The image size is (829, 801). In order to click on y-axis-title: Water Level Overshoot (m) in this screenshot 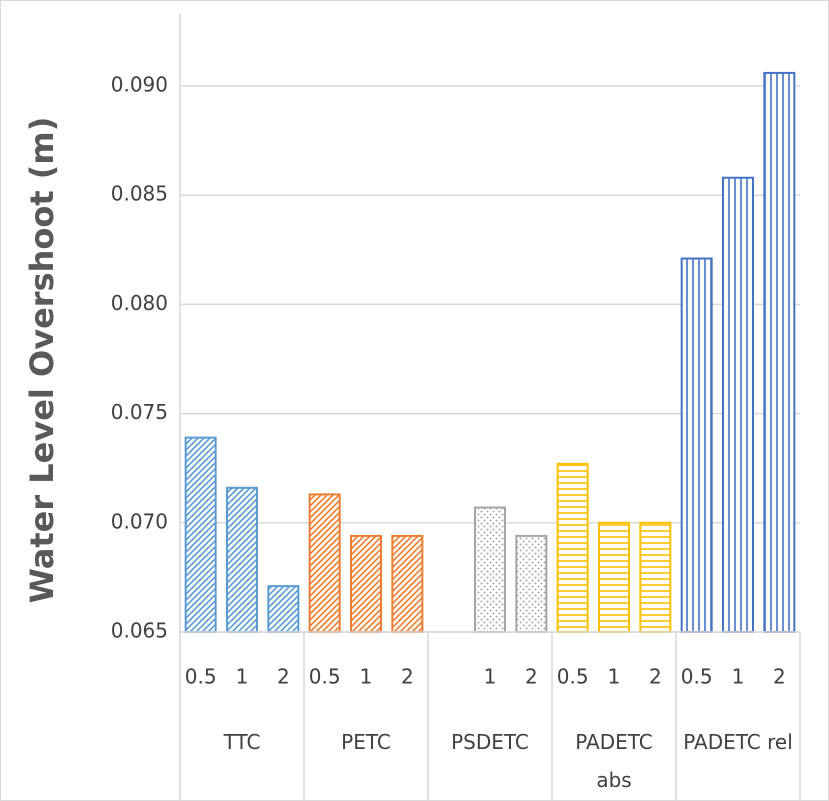, I will do `click(42, 360)`.